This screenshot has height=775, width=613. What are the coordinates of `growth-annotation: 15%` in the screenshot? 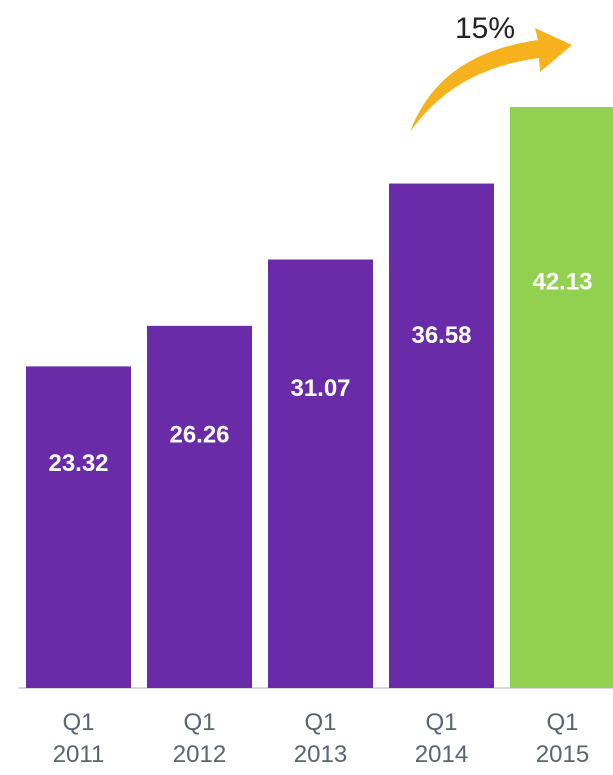 It's located at (491, 72).